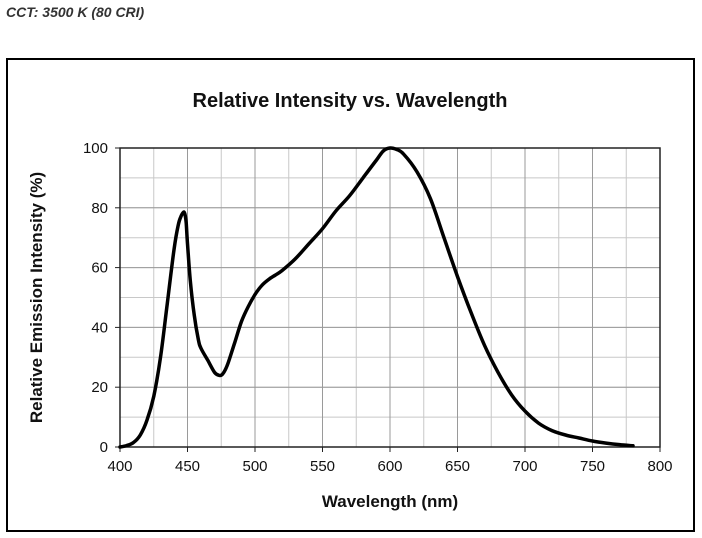  I want to click on x-axis-label: Wavelength (nm), so click(390, 501).